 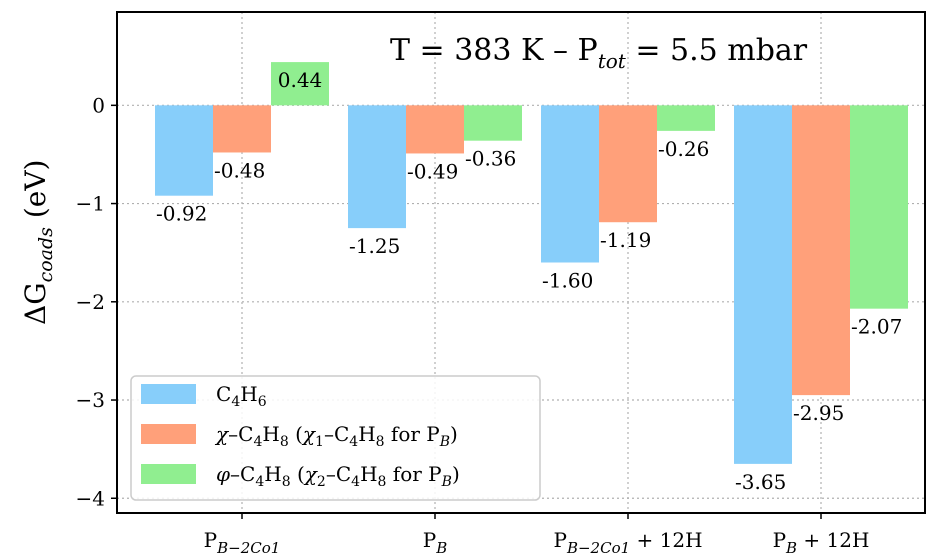 I want to click on bar-value-label: -0.48, so click(x=239, y=170).